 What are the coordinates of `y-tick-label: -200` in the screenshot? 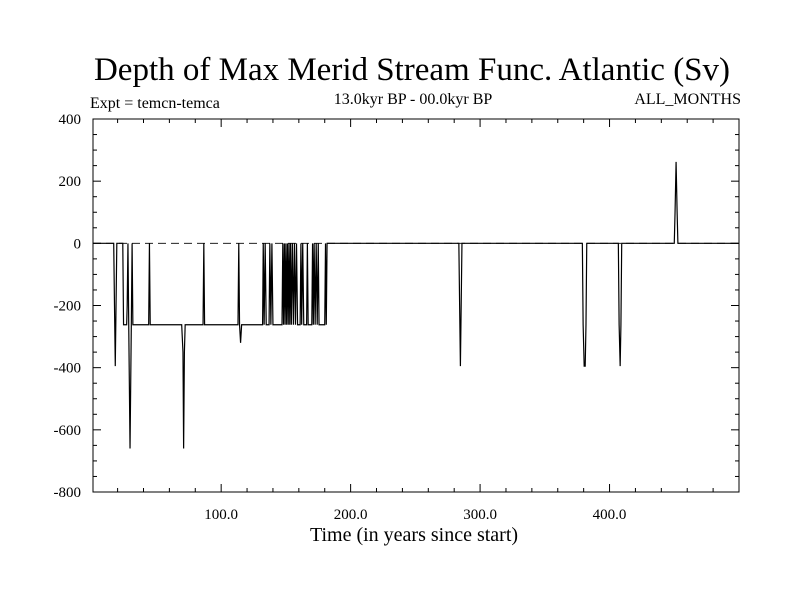 It's located at (68, 307).